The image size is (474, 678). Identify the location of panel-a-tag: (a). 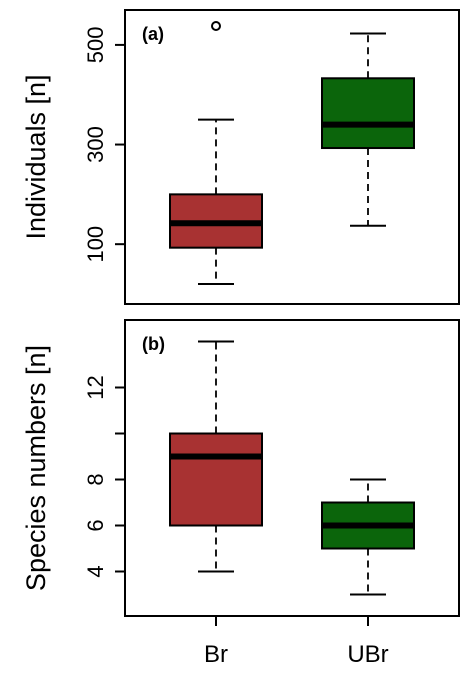
(153, 34).